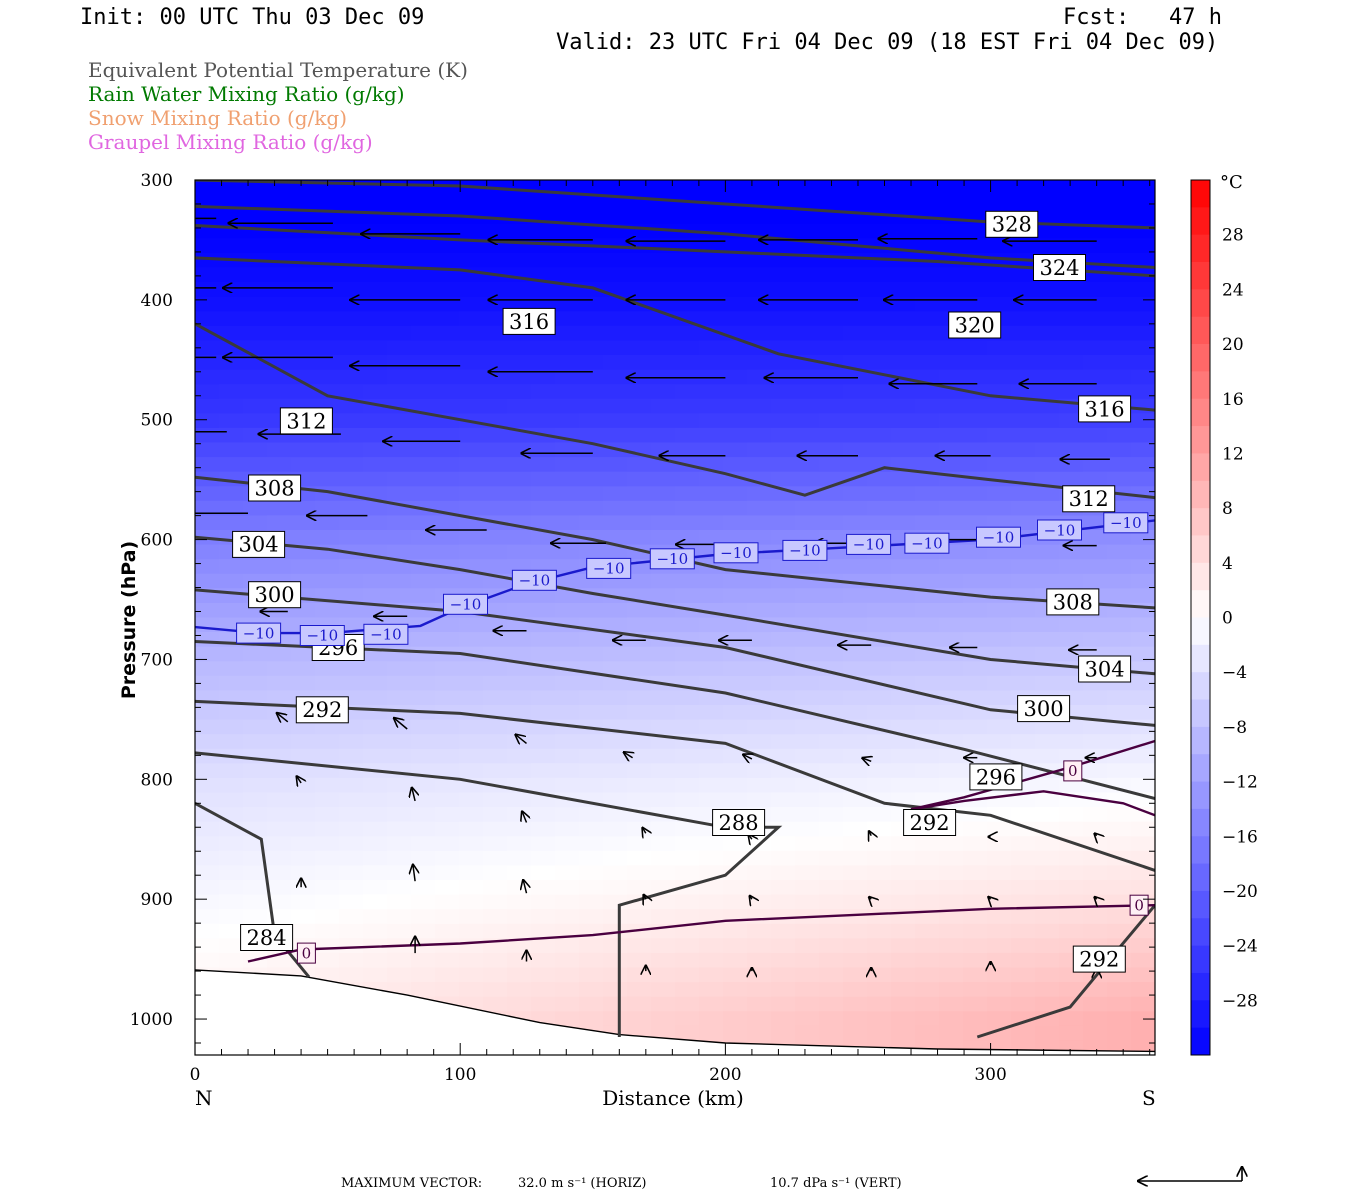 This screenshot has width=1350, height=1200. Describe the element at coordinates (1234, 673) in the screenshot. I see `colorbar-tick-label: −4` at that location.